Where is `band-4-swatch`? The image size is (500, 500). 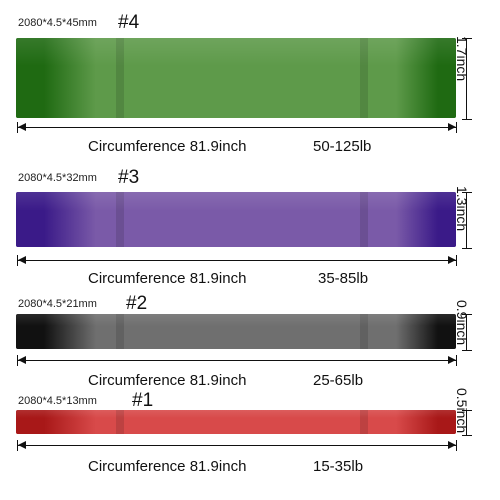
band-4-swatch is located at coordinates (236, 78).